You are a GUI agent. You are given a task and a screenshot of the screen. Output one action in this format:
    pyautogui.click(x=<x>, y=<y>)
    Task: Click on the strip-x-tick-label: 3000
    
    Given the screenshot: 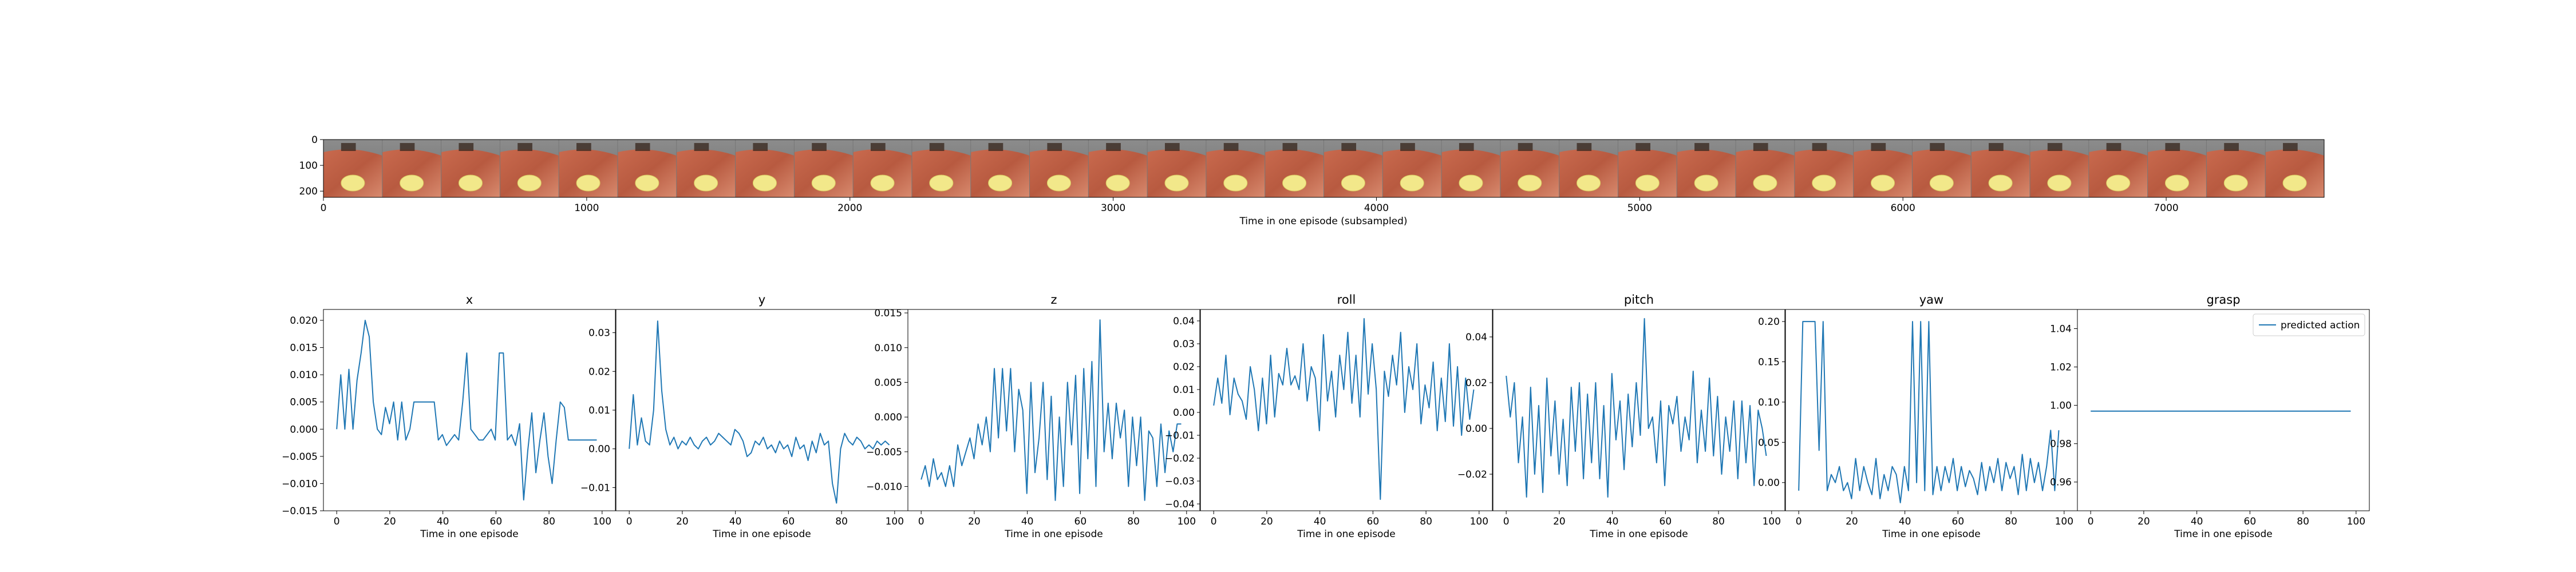 What is the action you would take?
    pyautogui.click(x=1113, y=208)
    